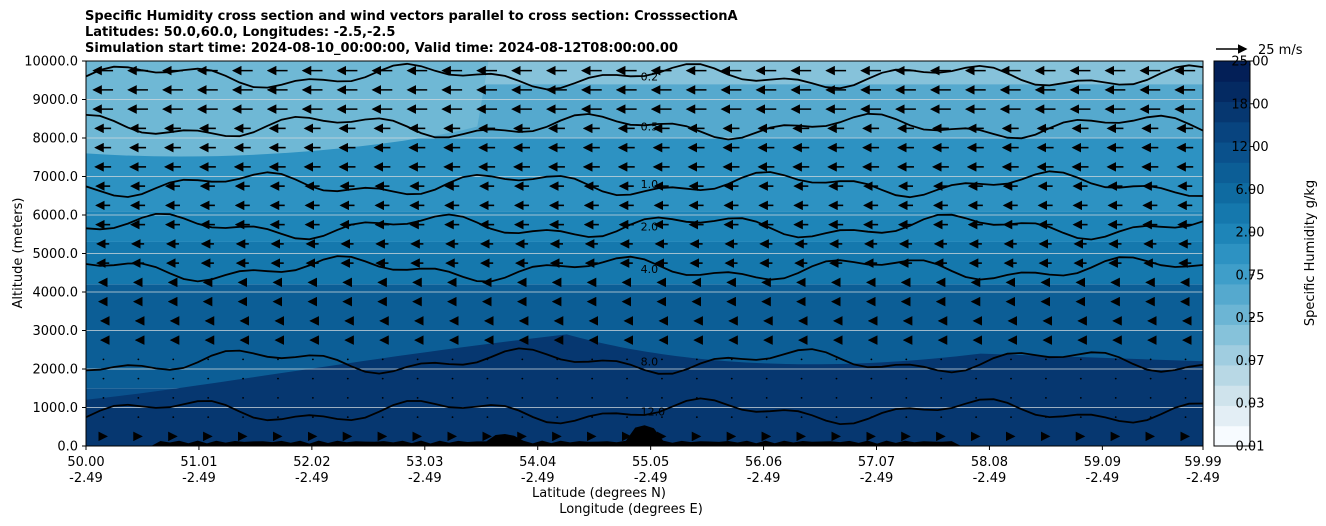  I want to click on colorbar-tick-label: 0.03, so click(1250, 404).